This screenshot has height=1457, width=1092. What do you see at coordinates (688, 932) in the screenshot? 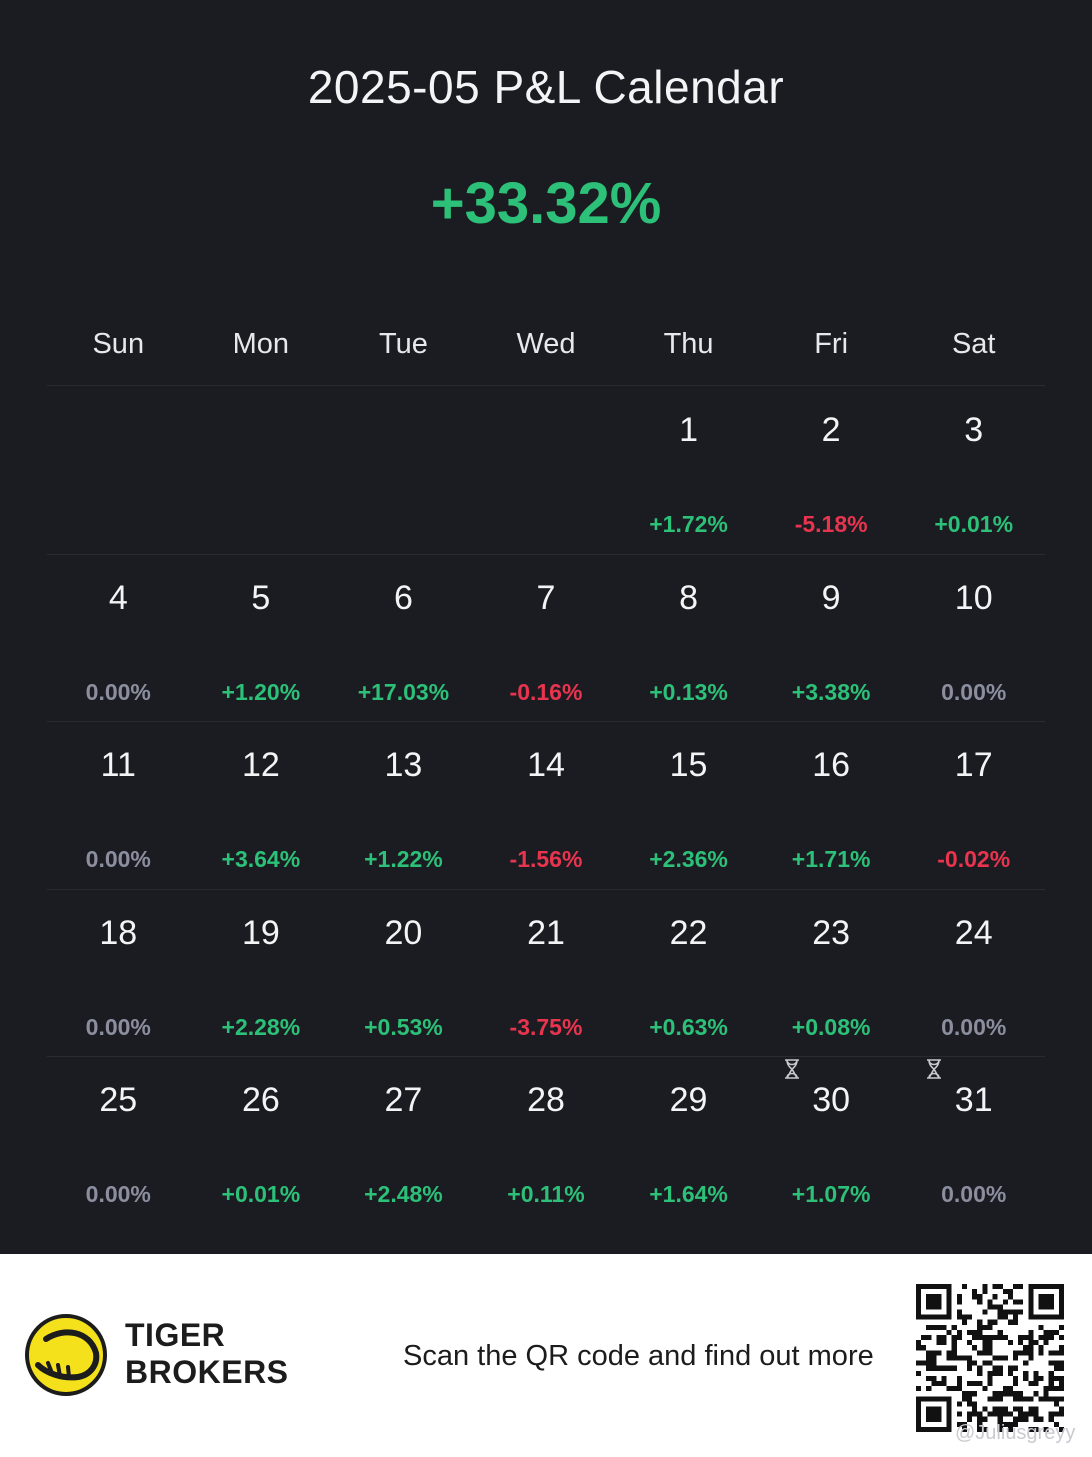
I see `day-number: 22` at bounding box center [688, 932].